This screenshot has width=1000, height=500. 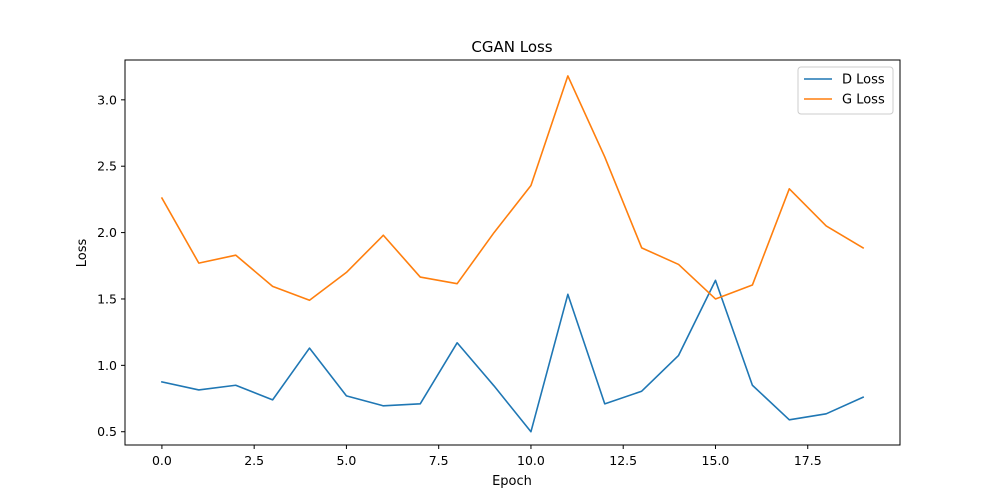 I want to click on y-tick-label: 0.5, so click(x=107, y=431).